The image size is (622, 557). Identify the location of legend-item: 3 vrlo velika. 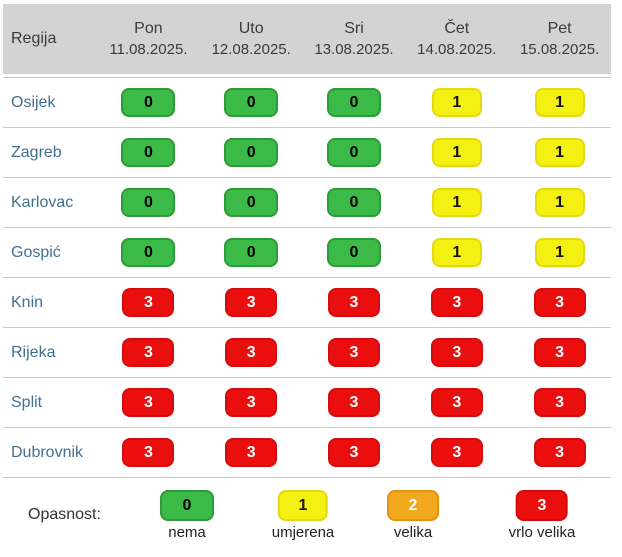
(542, 515).